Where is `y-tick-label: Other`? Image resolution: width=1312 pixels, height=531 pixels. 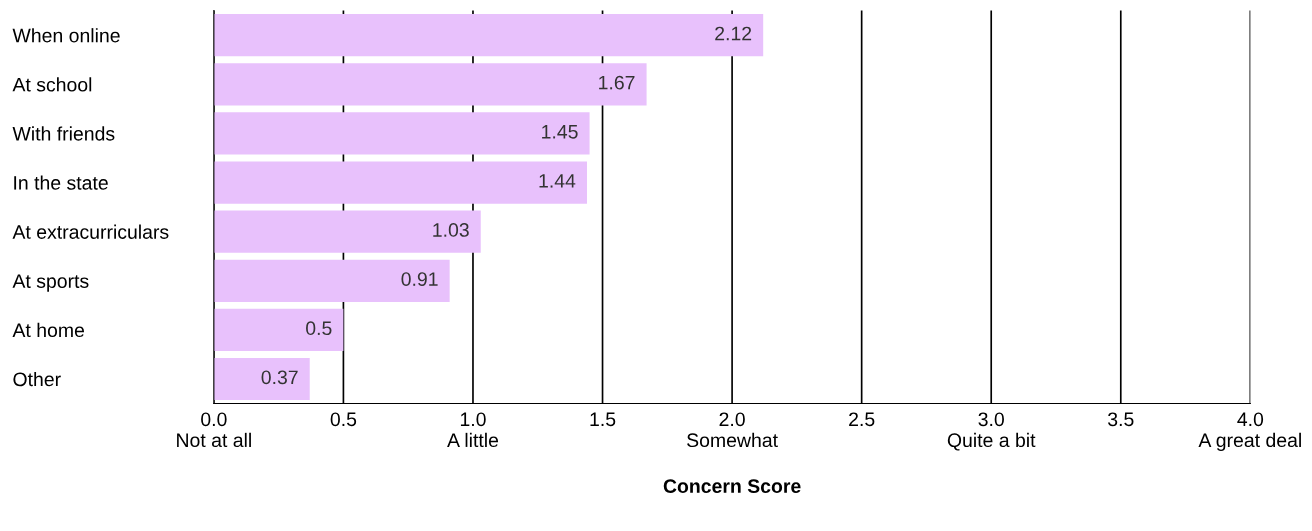
y-tick-label: Other is located at coordinates (37, 379).